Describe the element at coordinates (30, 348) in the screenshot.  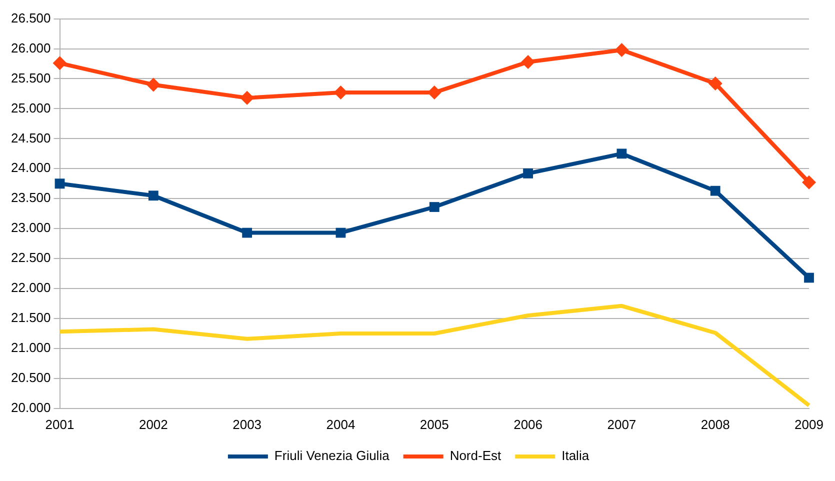
I see `y-tick-label: 21.000` at that location.